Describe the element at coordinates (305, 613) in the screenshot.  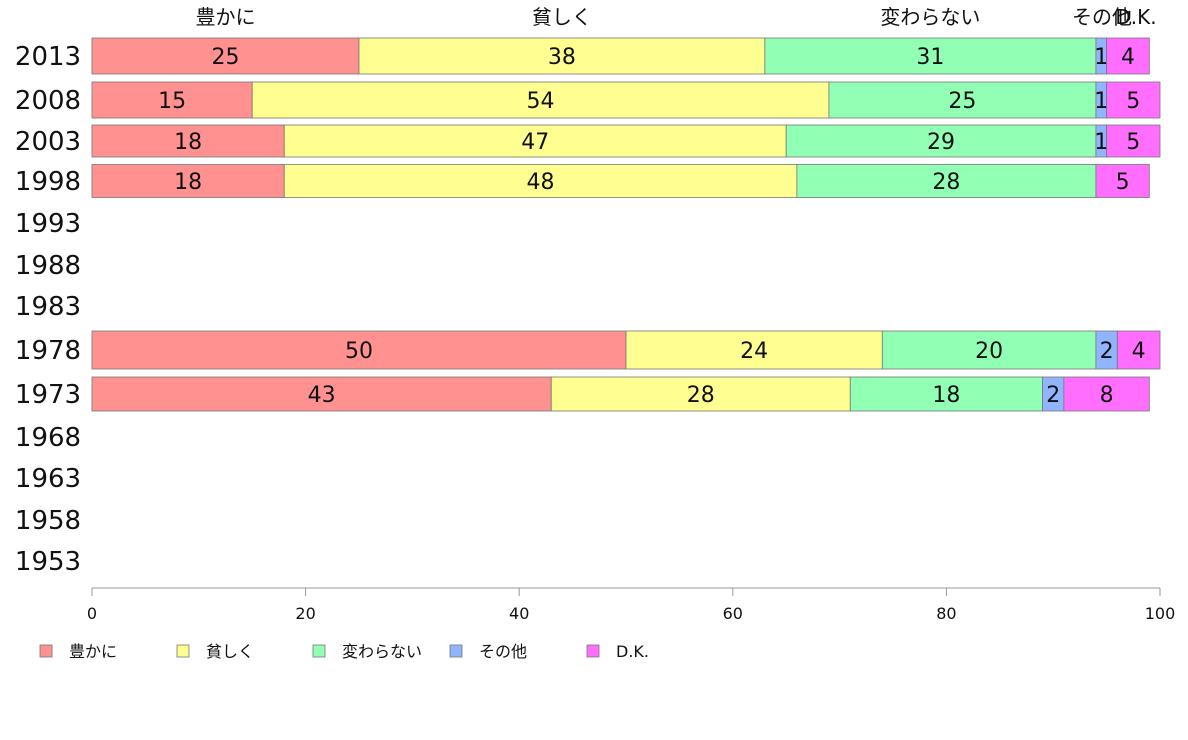
I see `x-tick-label-20: 20` at that location.